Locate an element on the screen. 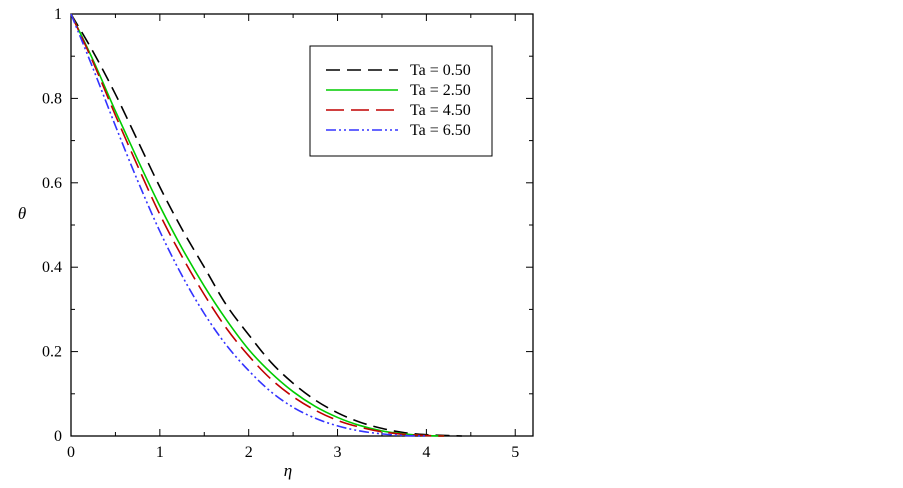  y-axis-label: θ is located at coordinates (22, 213).